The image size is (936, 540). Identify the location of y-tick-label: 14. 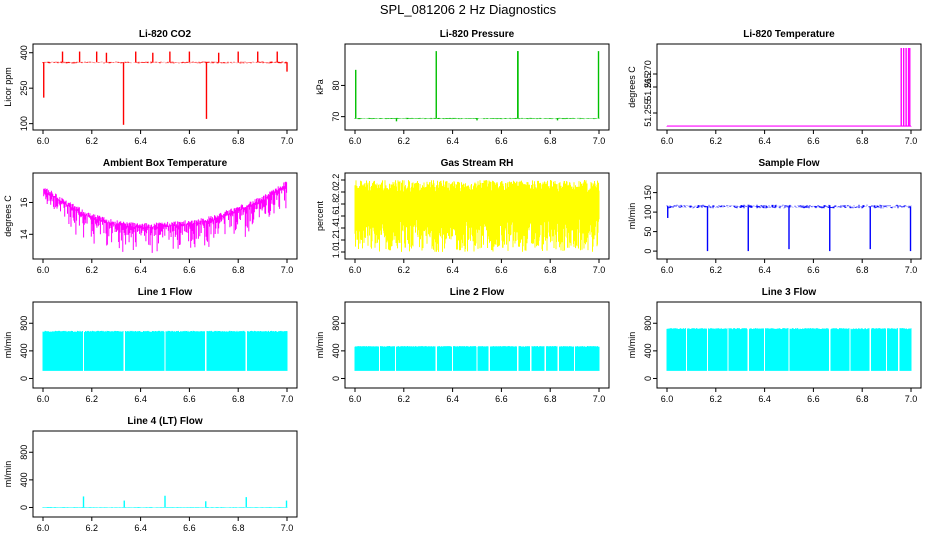
(24, 234).